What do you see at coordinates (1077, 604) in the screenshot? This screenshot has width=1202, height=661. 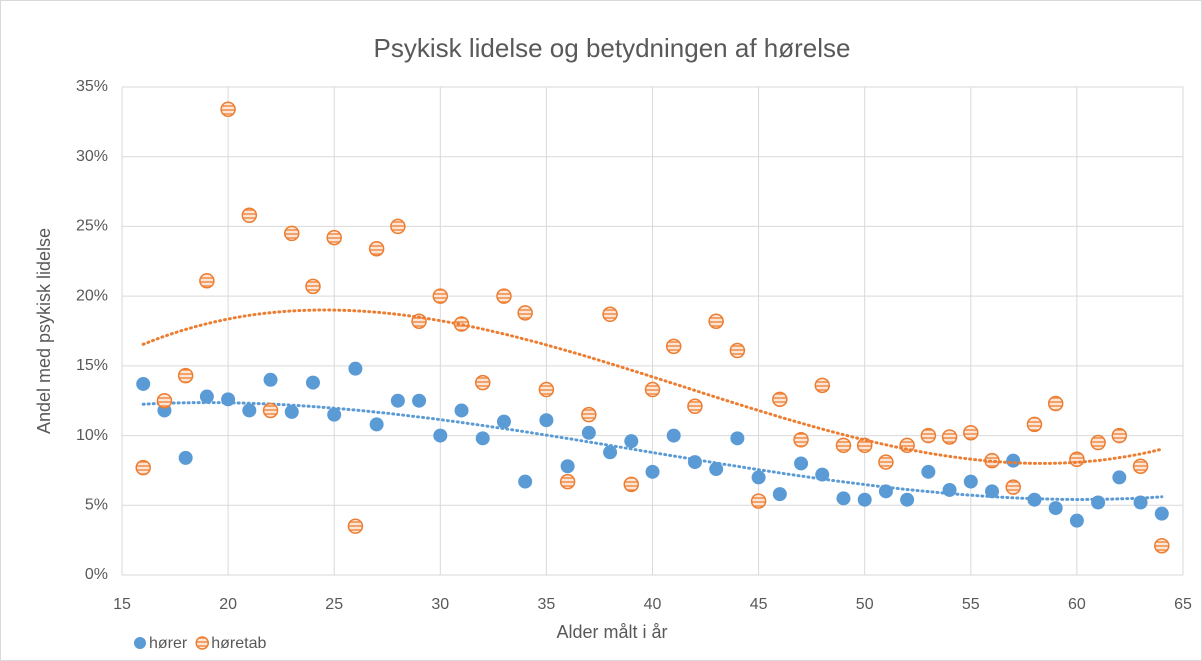 I see `x-tick-label: 60` at bounding box center [1077, 604].